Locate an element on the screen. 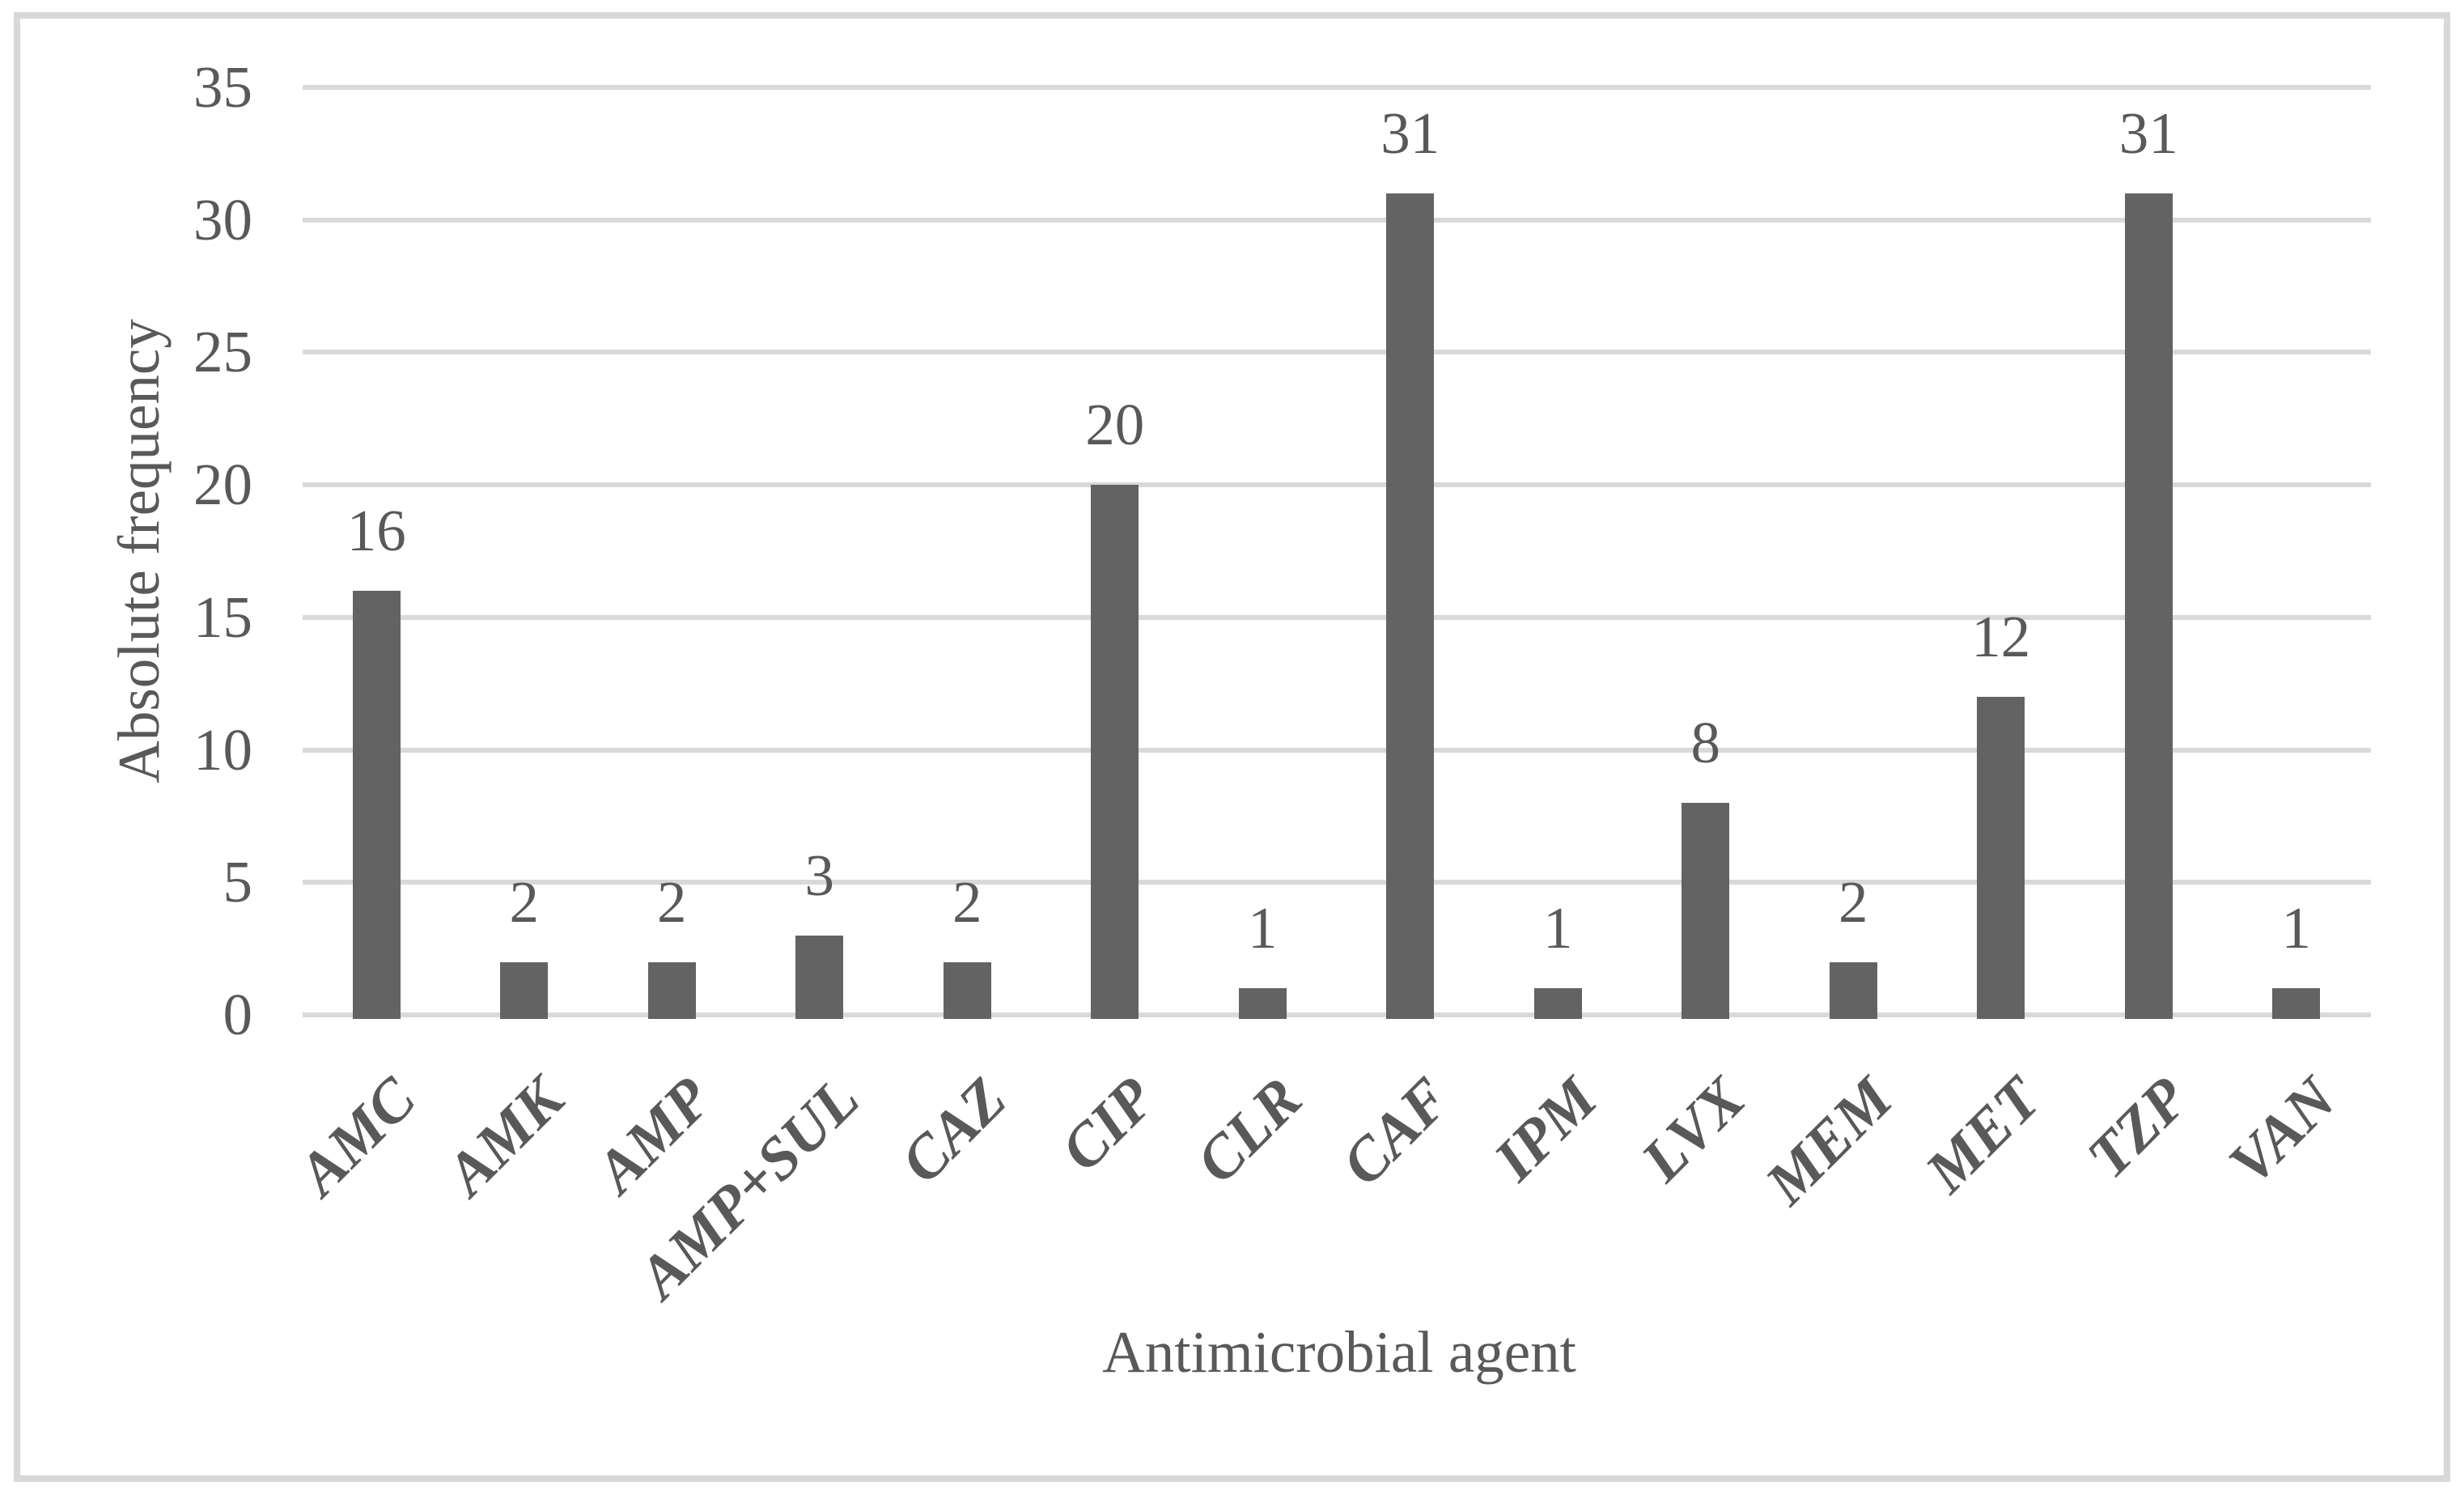  x-axis-title: Antimicrobial agent is located at coordinates (1339, 1352).